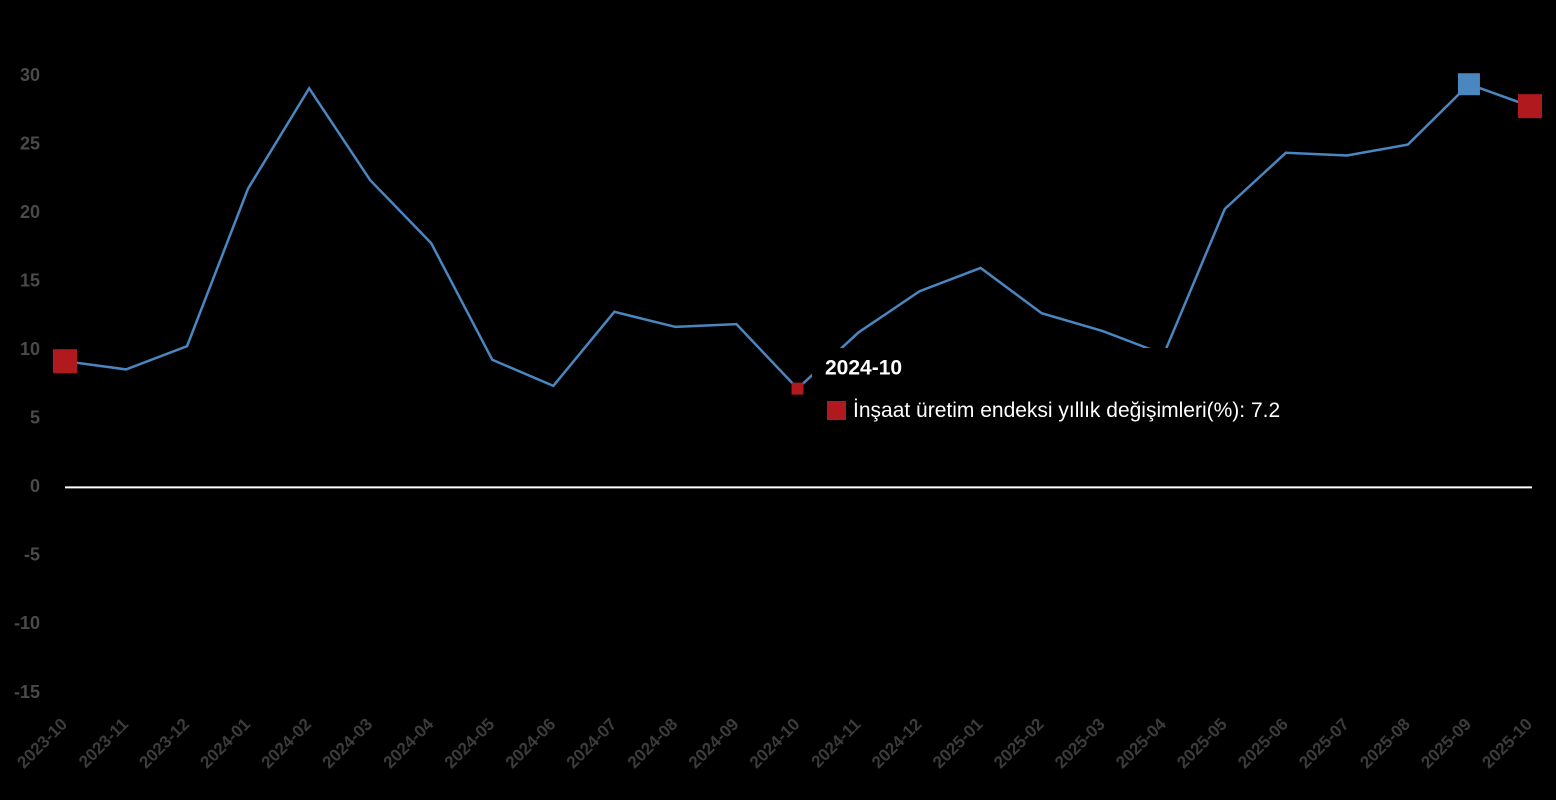 The height and width of the screenshot is (800, 1556). What do you see at coordinates (1385, 744) in the screenshot?
I see `x-tick-label: 2025-08` at bounding box center [1385, 744].